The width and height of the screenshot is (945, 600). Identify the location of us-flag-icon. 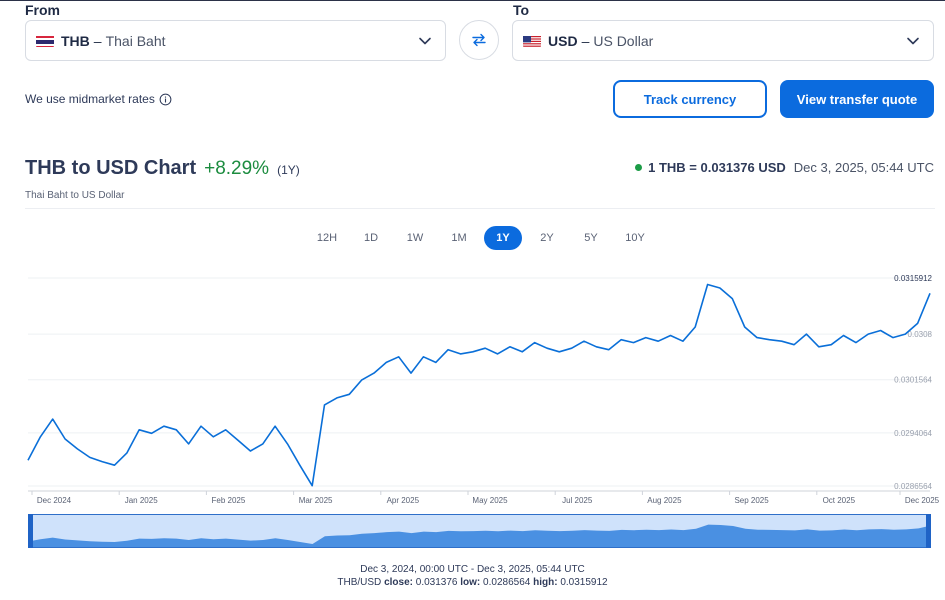
(532, 41).